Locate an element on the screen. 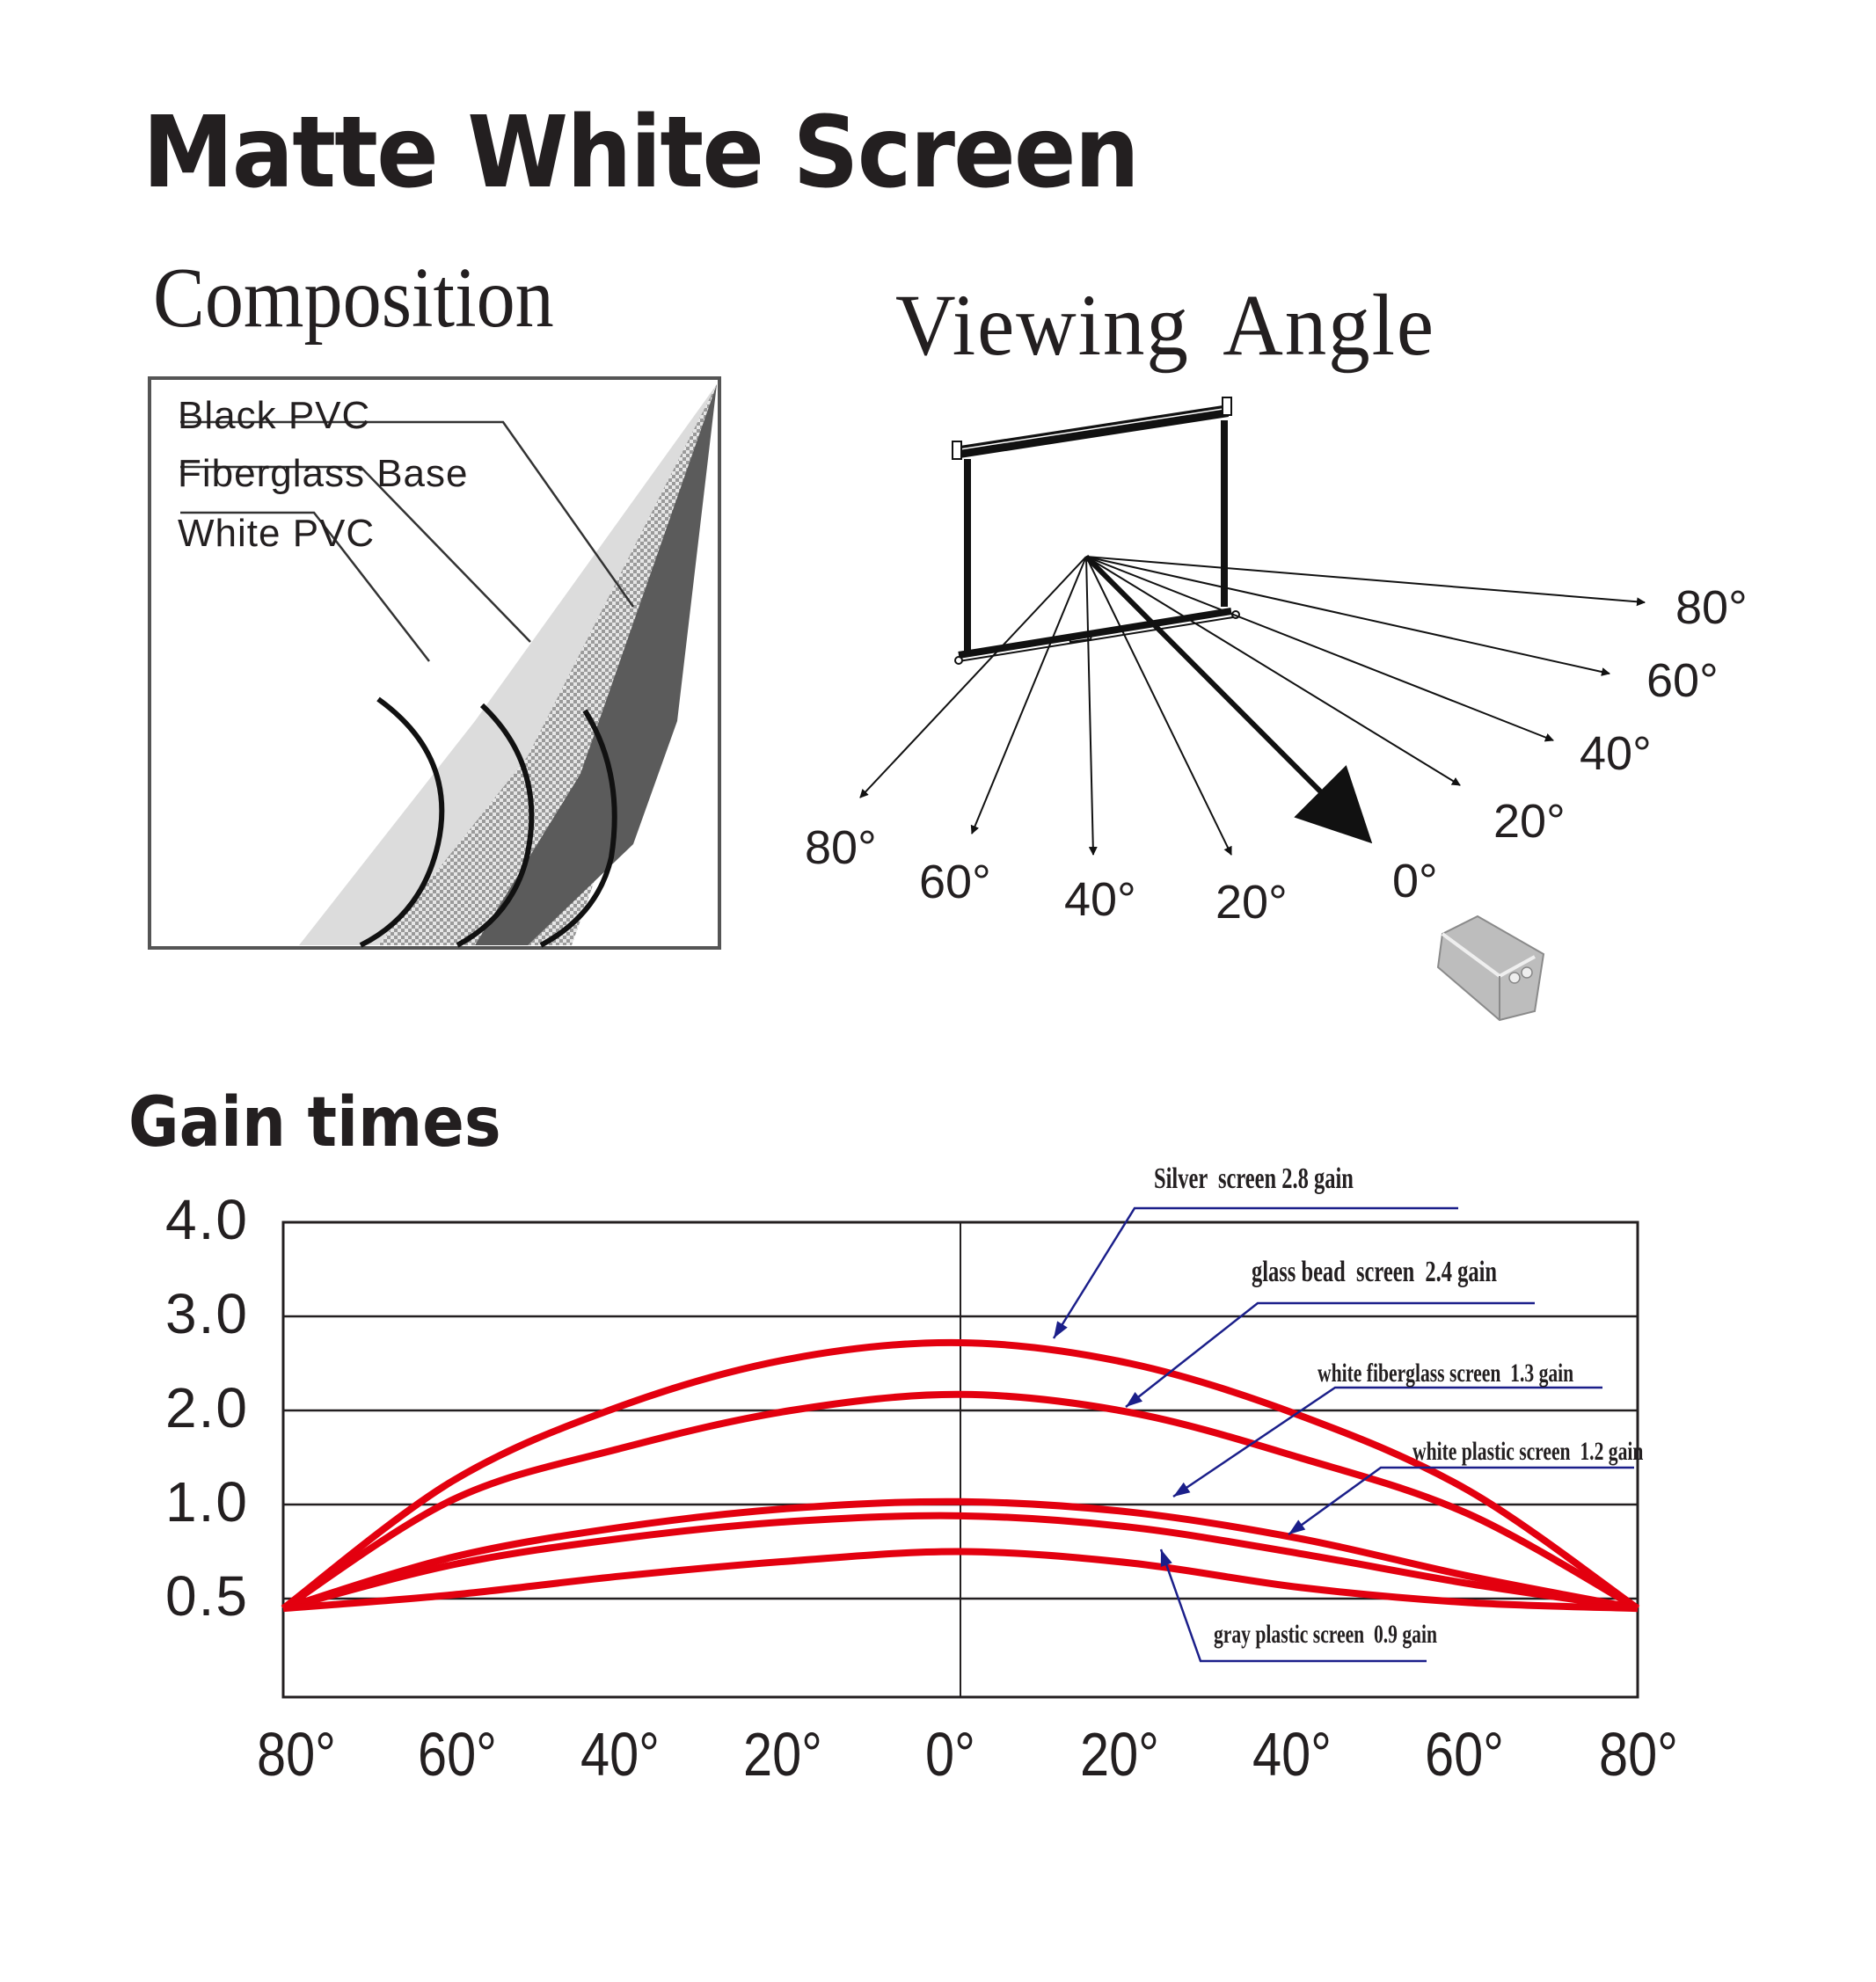 Image resolution: width=1876 pixels, height=1982 pixels. series-annotation: Silver screen 2.8 gain is located at coordinates (1254, 1178).